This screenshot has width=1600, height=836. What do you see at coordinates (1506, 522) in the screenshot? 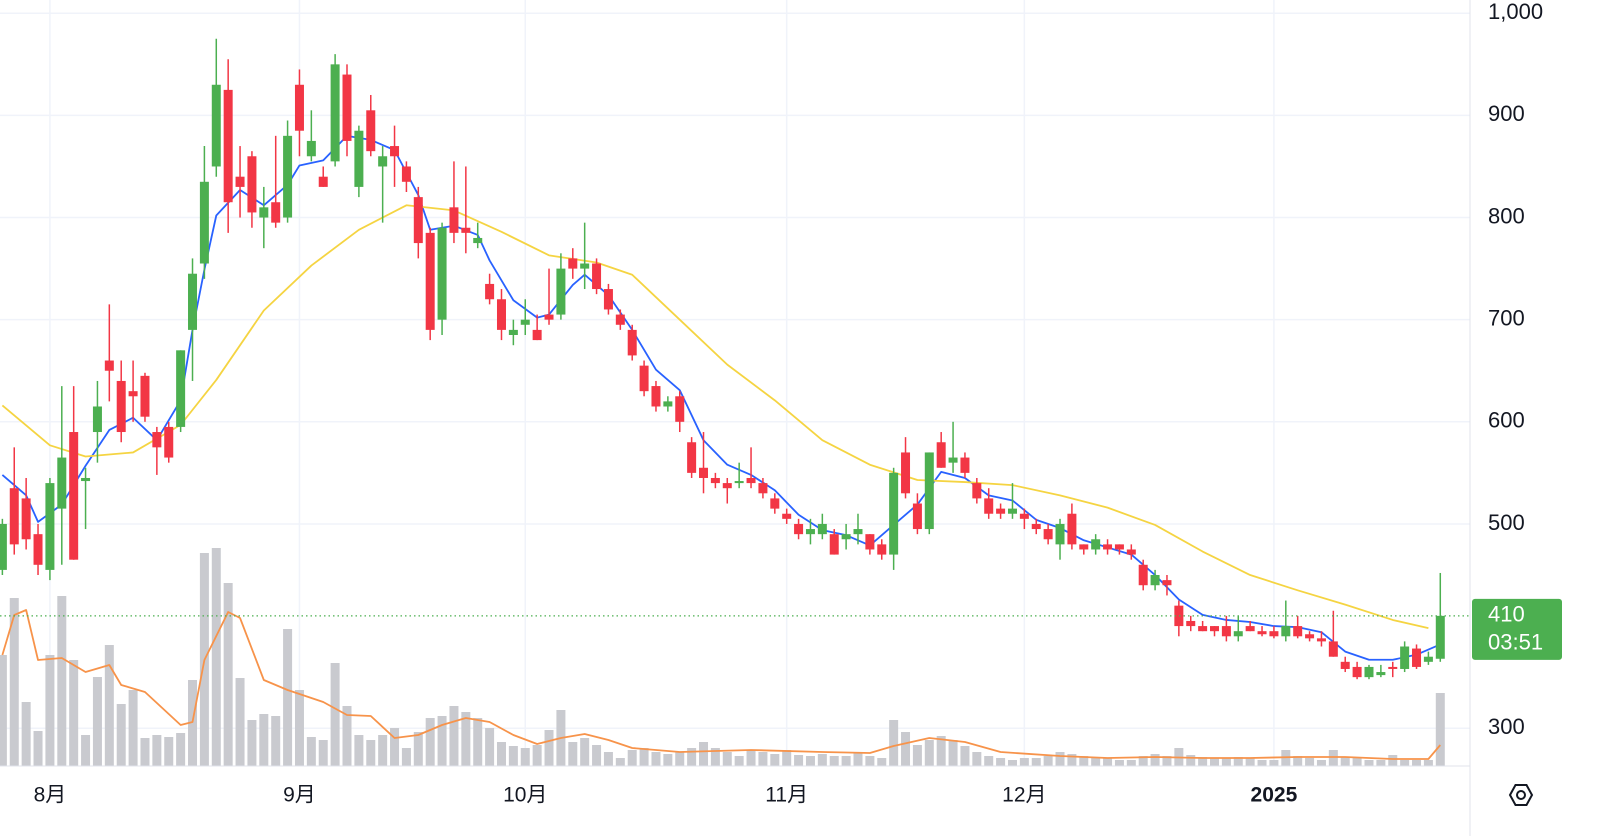
I see `y-tick-label: 500` at bounding box center [1506, 522].